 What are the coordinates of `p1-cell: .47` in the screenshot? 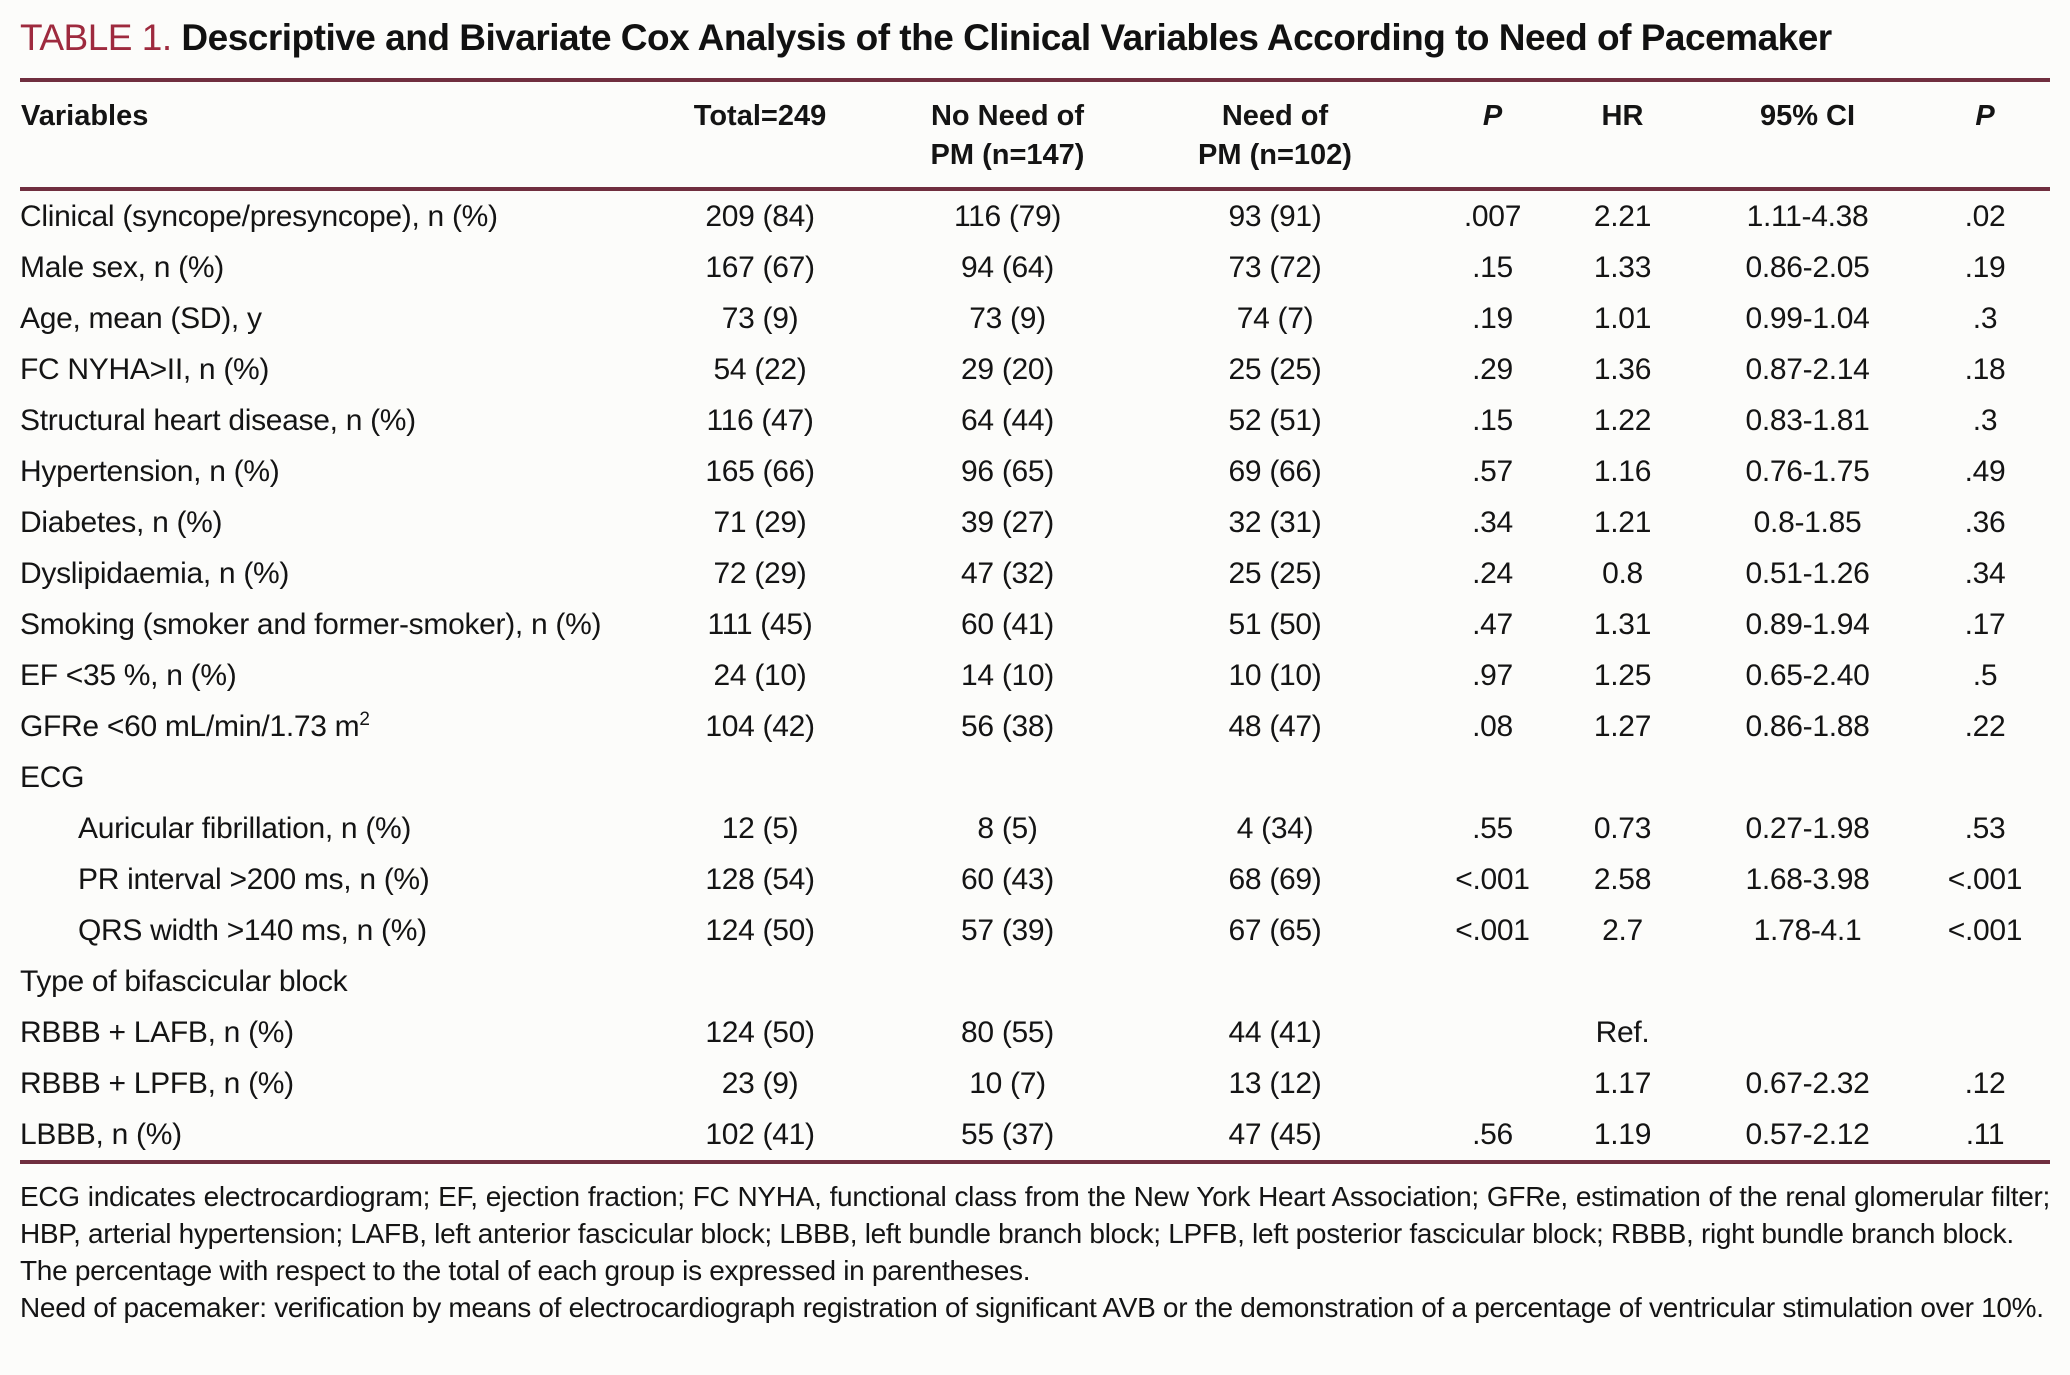 It's located at (1492, 624).